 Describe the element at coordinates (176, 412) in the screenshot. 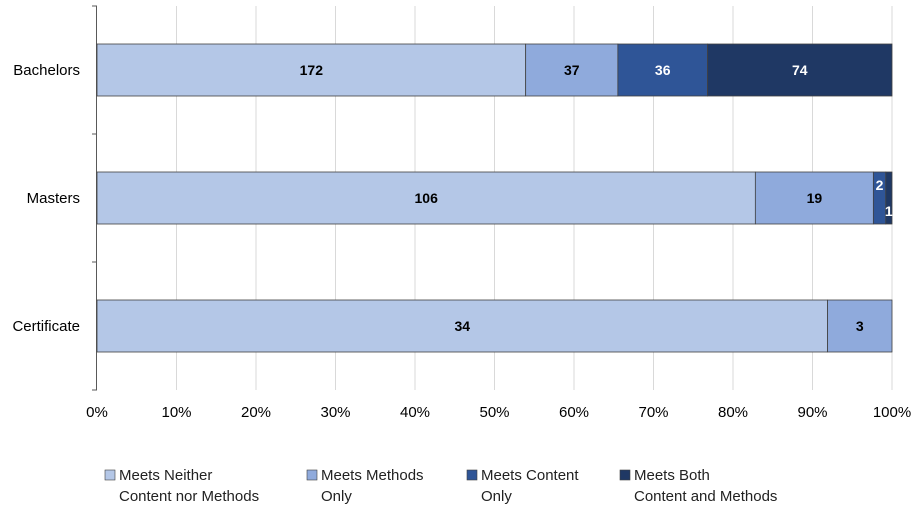

I see `x-tick-label: 10%` at that location.